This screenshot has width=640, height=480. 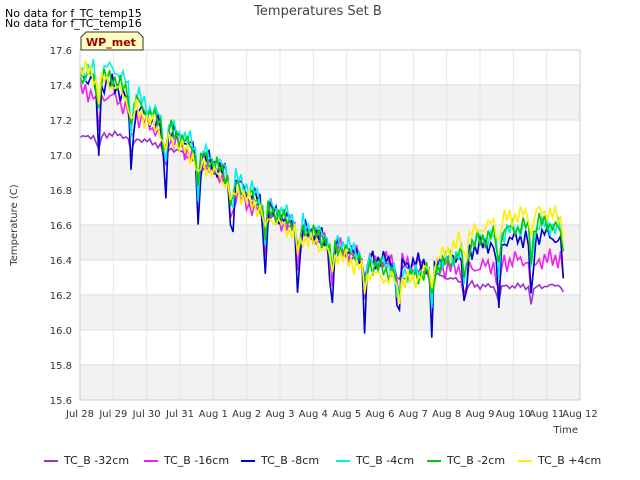 I want to click on x-tick-label: Jul 30, so click(x=146, y=414).